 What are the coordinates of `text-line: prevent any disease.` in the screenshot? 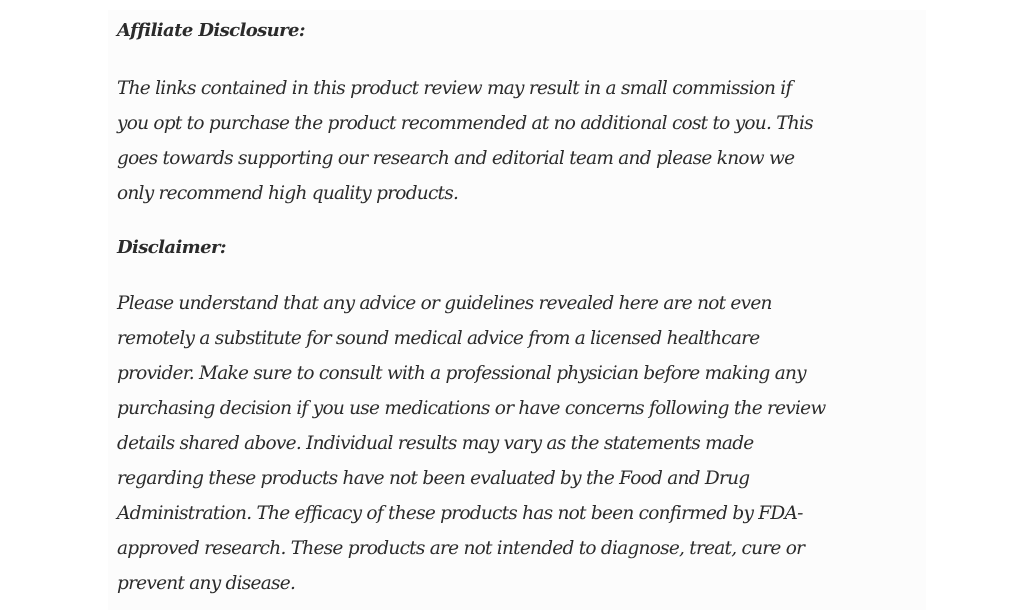 It's located at (206, 583).